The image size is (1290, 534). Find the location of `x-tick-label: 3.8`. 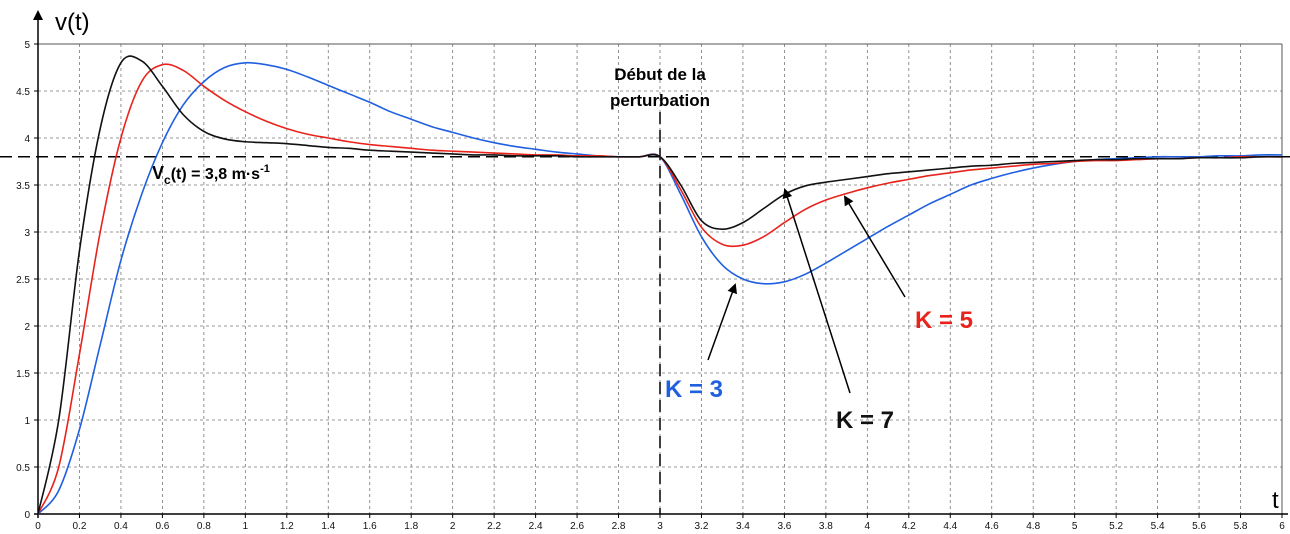

x-tick-label: 3.8 is located at coordinates (826, 526).